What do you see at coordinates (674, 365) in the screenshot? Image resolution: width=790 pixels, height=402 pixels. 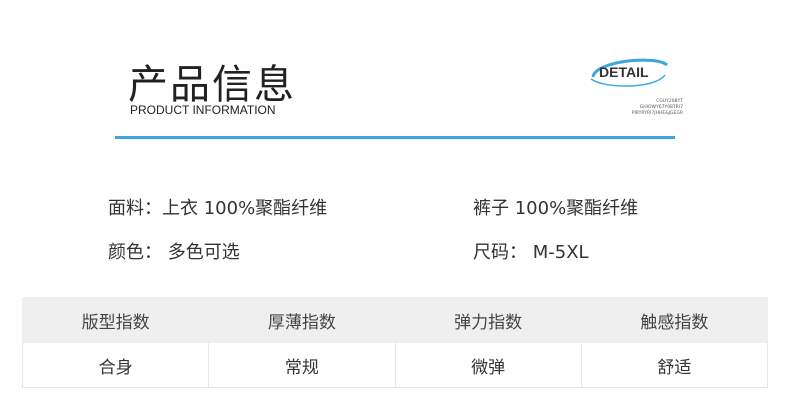 I see `value-cell: 舒适` at bounding box center [674, 365].